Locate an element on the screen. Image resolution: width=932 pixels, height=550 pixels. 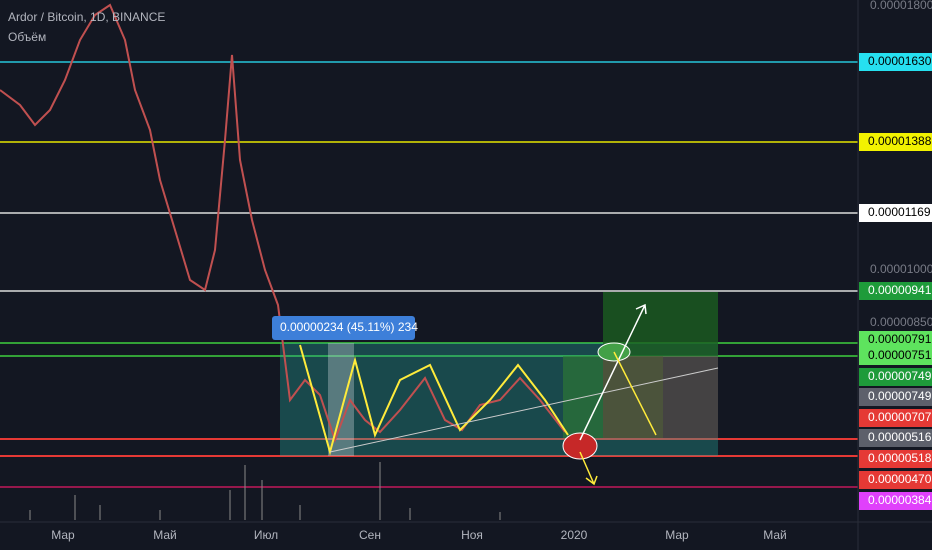
price-label: 0.00000850 is located at coordinates (901, 322).